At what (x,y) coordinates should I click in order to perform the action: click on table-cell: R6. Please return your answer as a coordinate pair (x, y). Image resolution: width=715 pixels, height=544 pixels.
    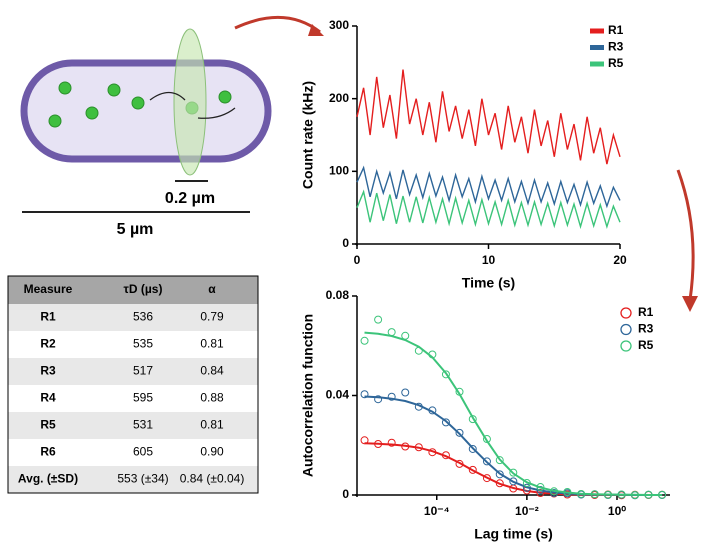
    Looking at the image, I should click on (48, 452).